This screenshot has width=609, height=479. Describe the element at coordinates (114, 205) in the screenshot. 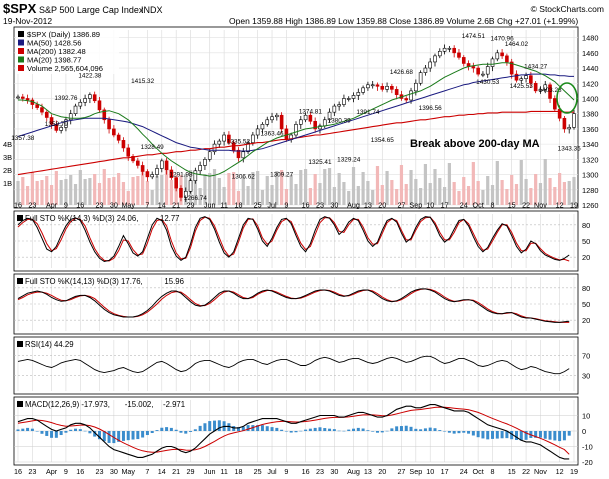

I see `x-tick-label: 30` at that location.